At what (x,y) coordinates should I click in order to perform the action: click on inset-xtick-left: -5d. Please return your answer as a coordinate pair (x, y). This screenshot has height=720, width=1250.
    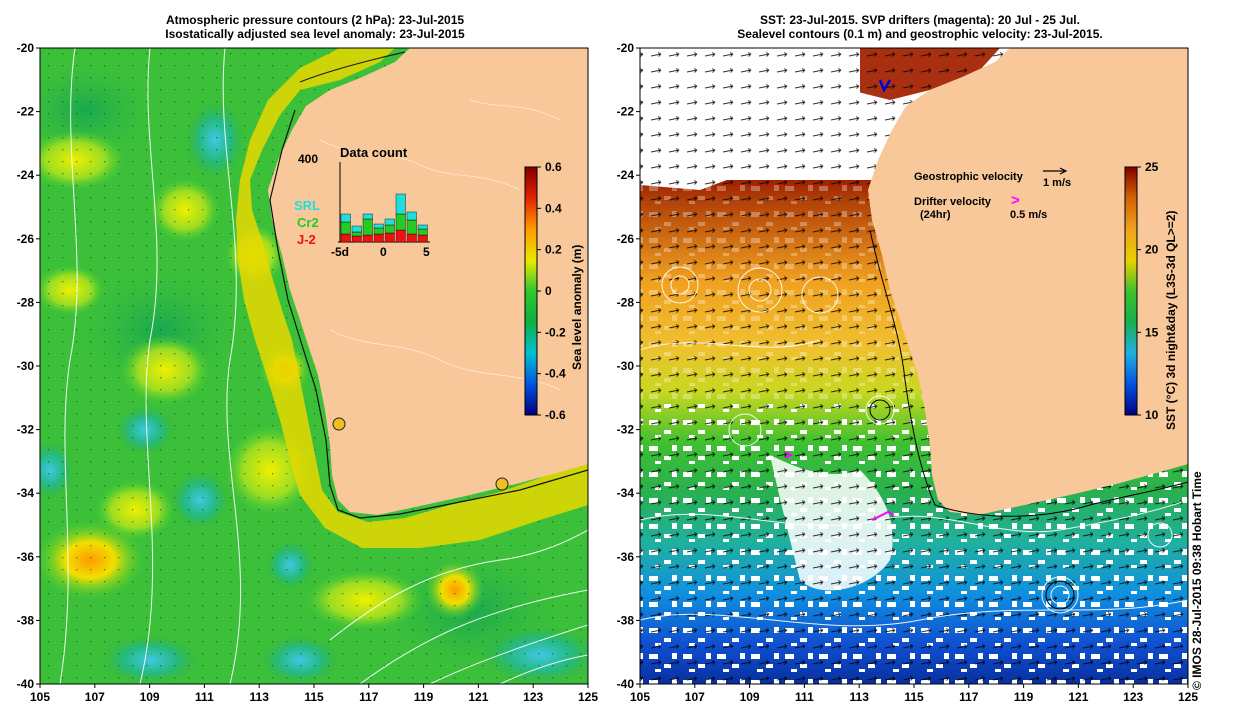
    Looking at the image, I should click on (340, 252).